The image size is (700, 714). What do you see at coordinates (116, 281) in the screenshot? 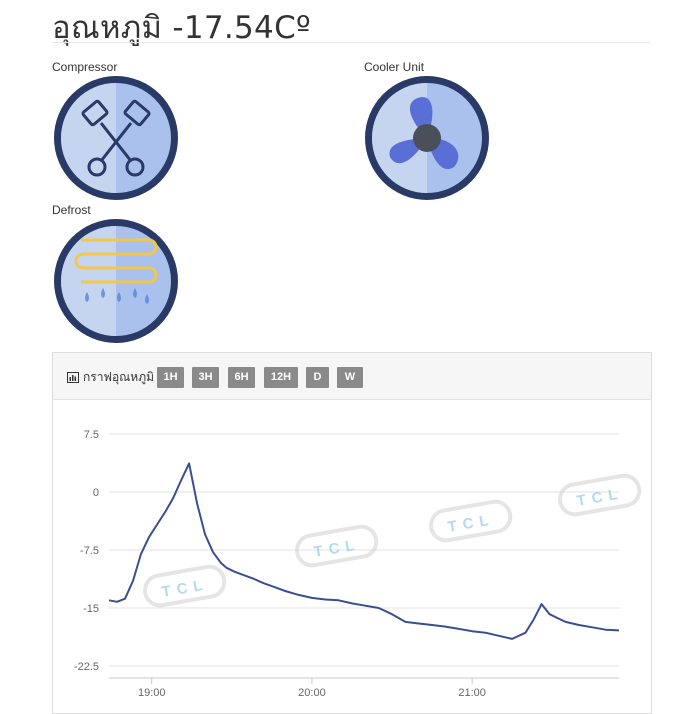
I see `defrost-heater-icon` at bounding box center [116, 281].